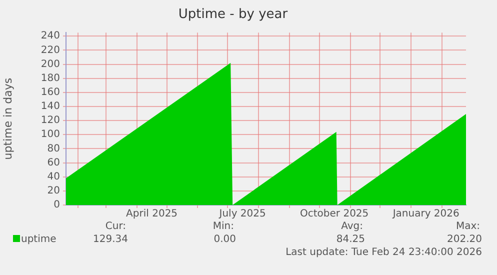 Image resolution: width=497 pixels, height=275 pixels. I want to click on y-tick-label: 160, so click(50, 92).